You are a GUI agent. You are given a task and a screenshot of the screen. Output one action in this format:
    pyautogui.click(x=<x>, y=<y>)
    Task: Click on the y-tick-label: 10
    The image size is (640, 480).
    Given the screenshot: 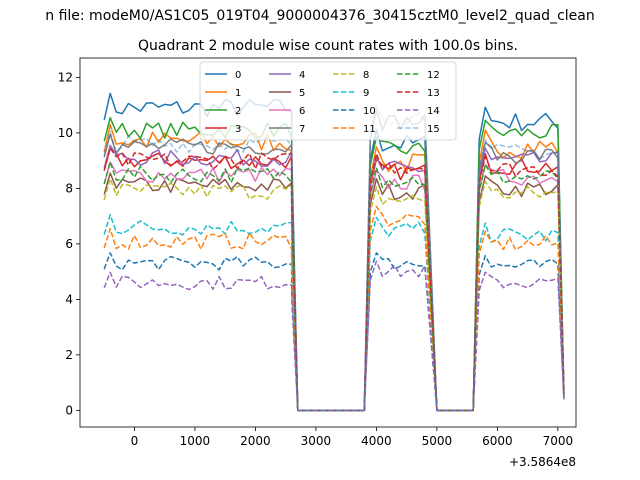 What is the action you would take?
    pyautogui.click(x=65, y=133)
    